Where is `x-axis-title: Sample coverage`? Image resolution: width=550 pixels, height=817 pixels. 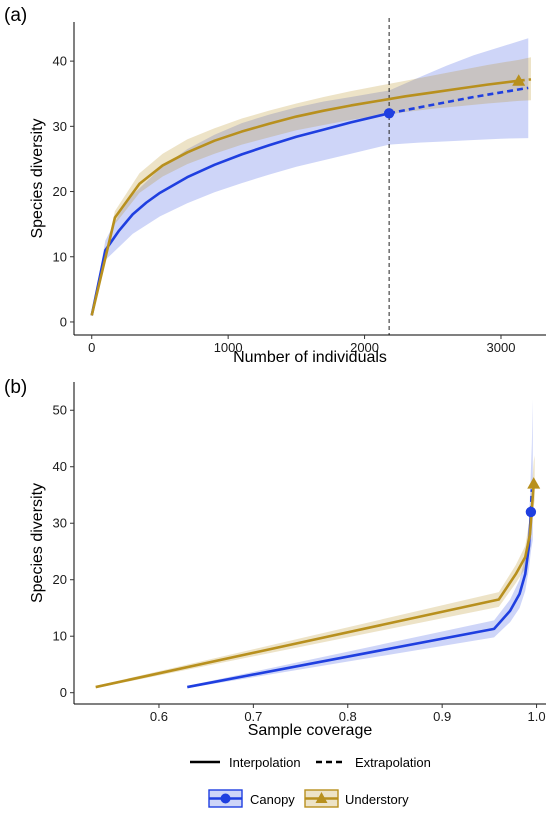
x-axis-title: Sample coverage is located at coordinates (310, 730).